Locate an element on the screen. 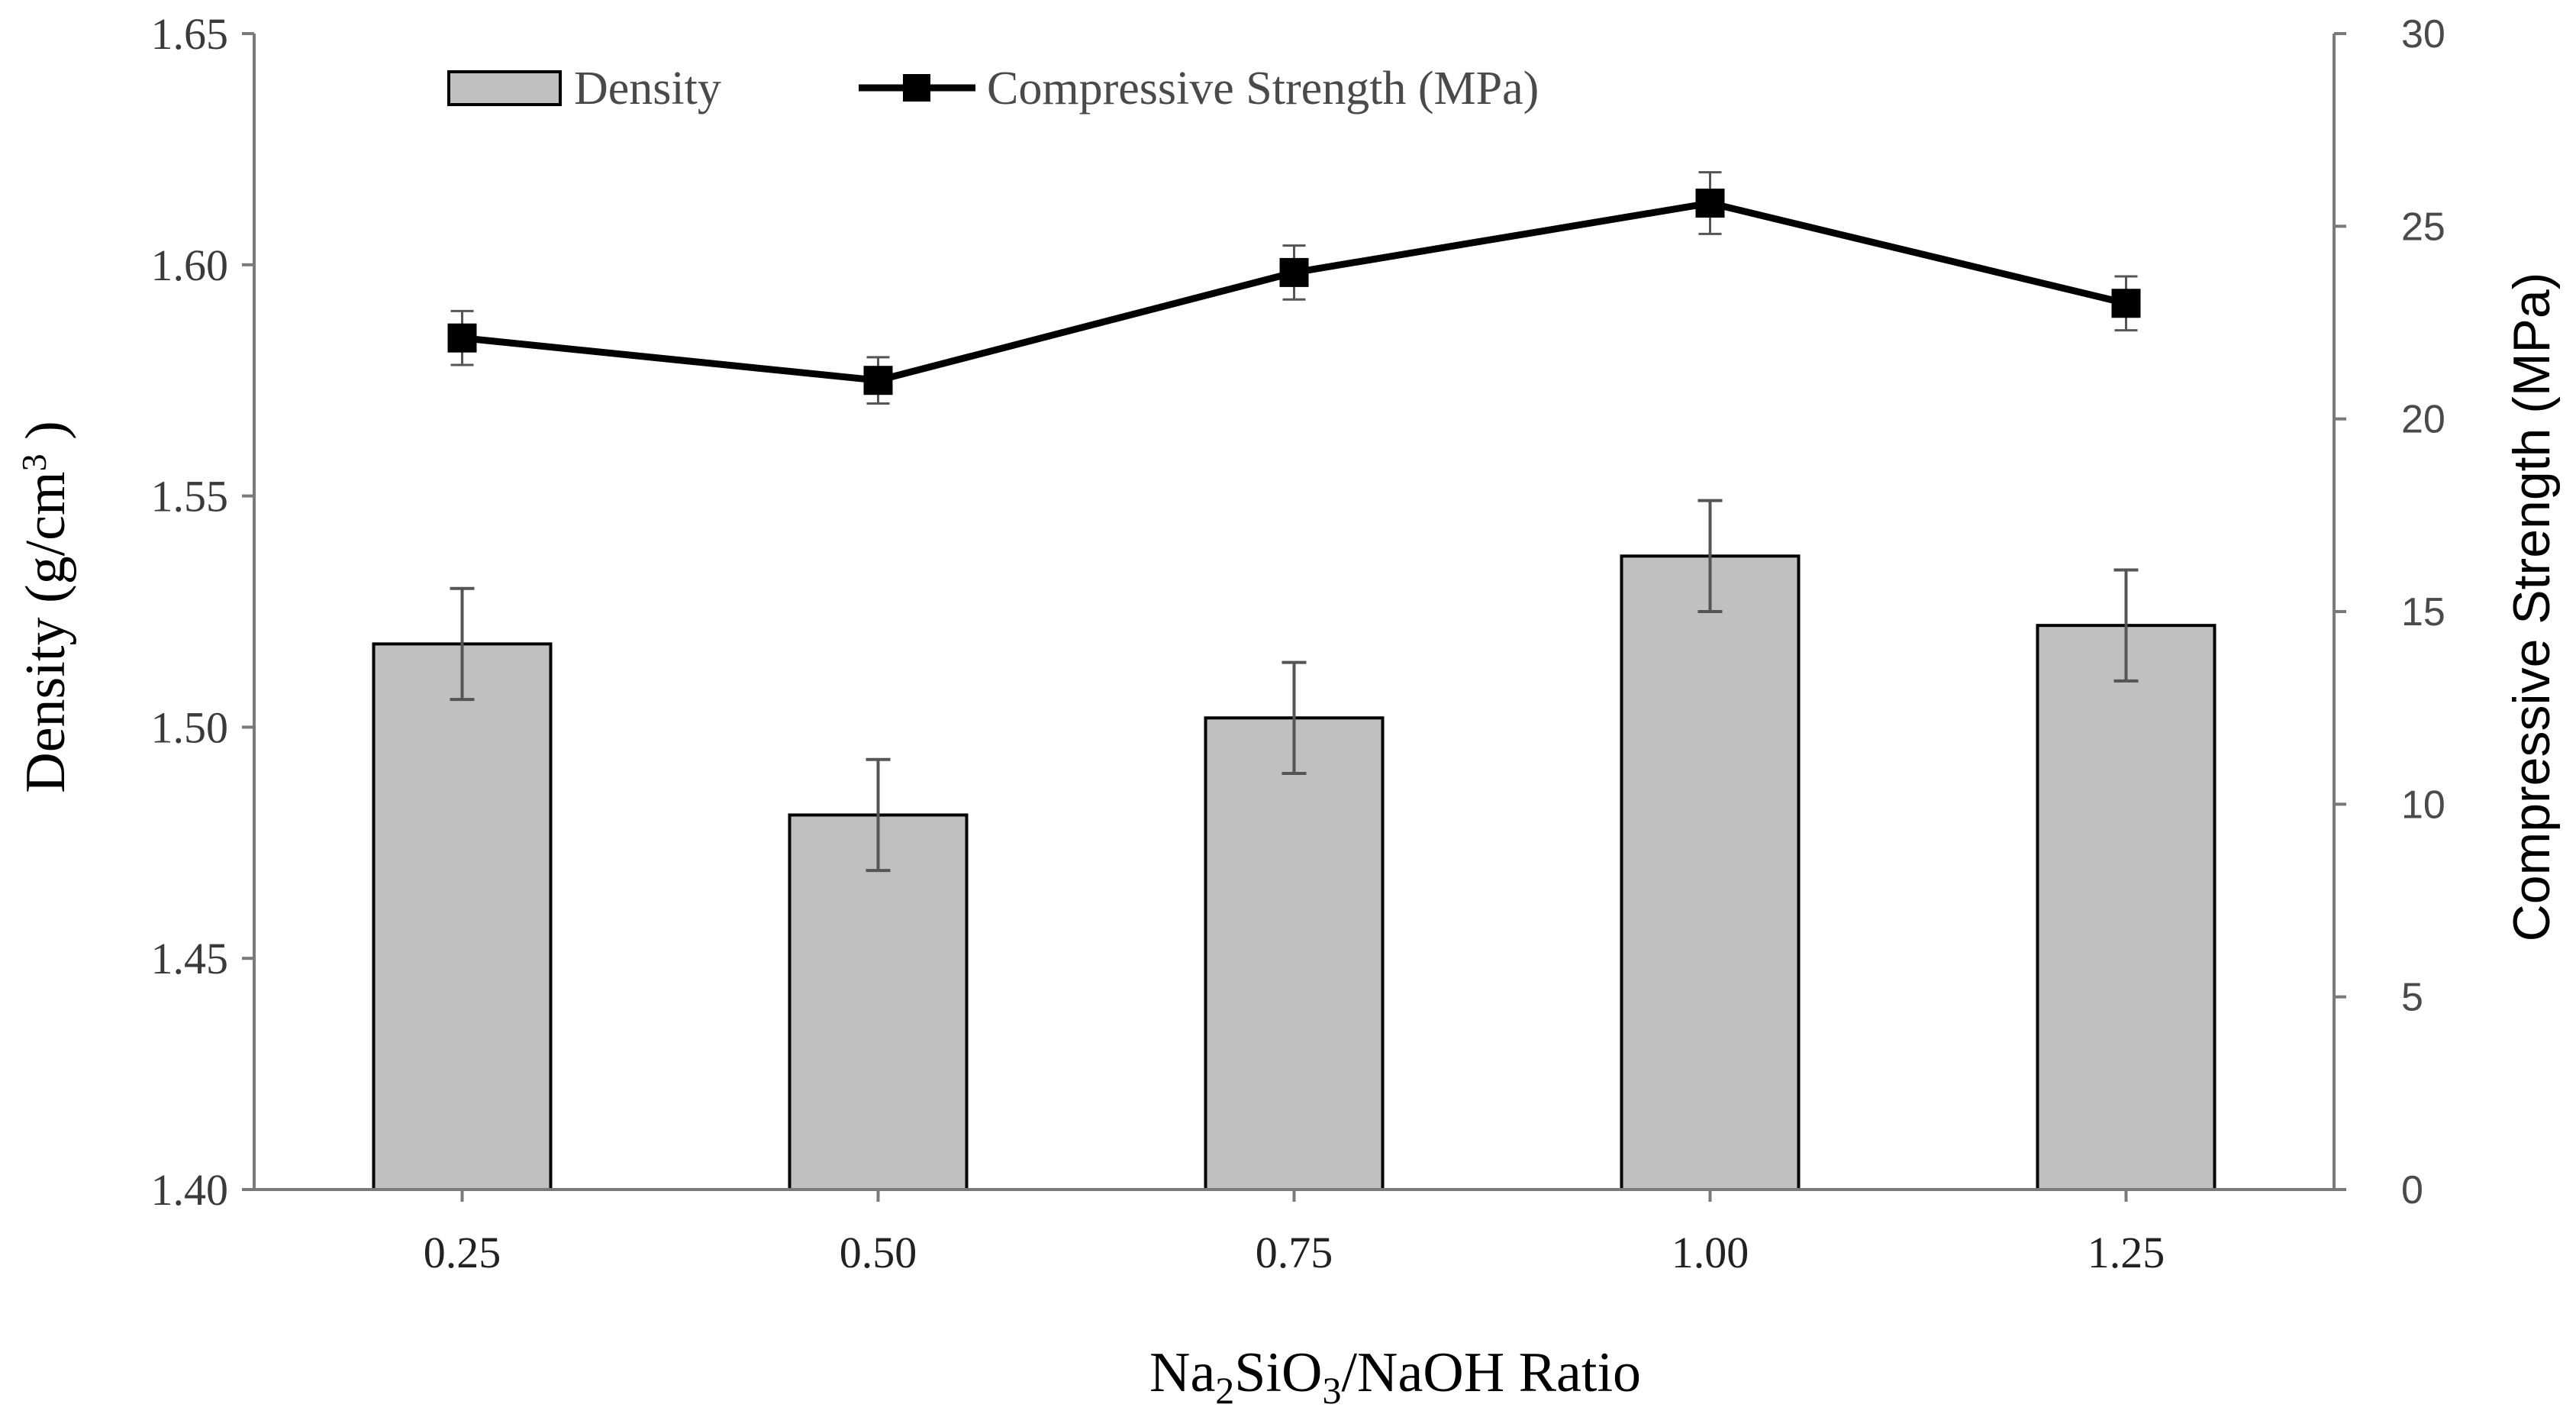 This screenshot has height=1414, width=2576. legend-bar-label: Density is located at coordinates (648, 89).